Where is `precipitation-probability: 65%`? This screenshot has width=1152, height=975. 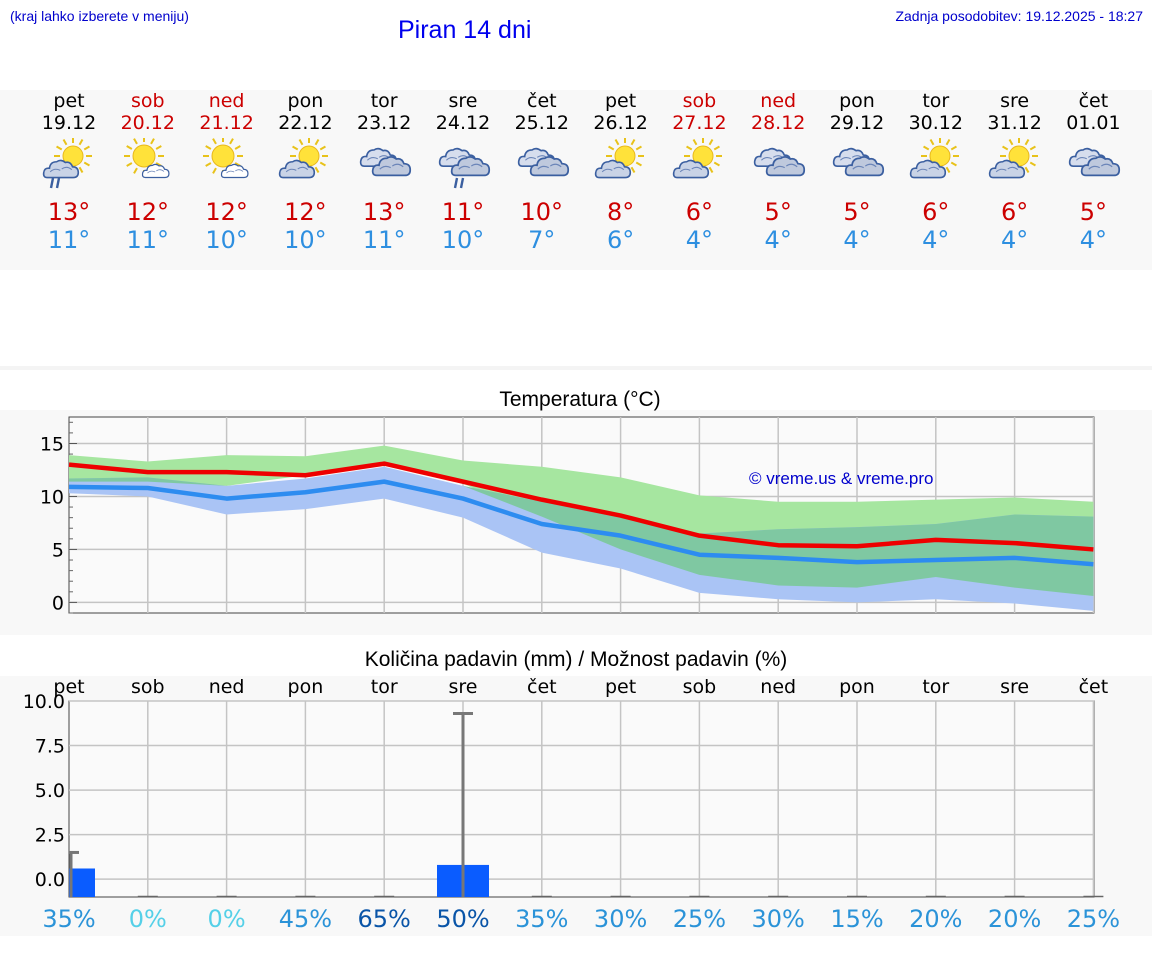 precipitation-probability: 65% is located at coordinates (384, 919).